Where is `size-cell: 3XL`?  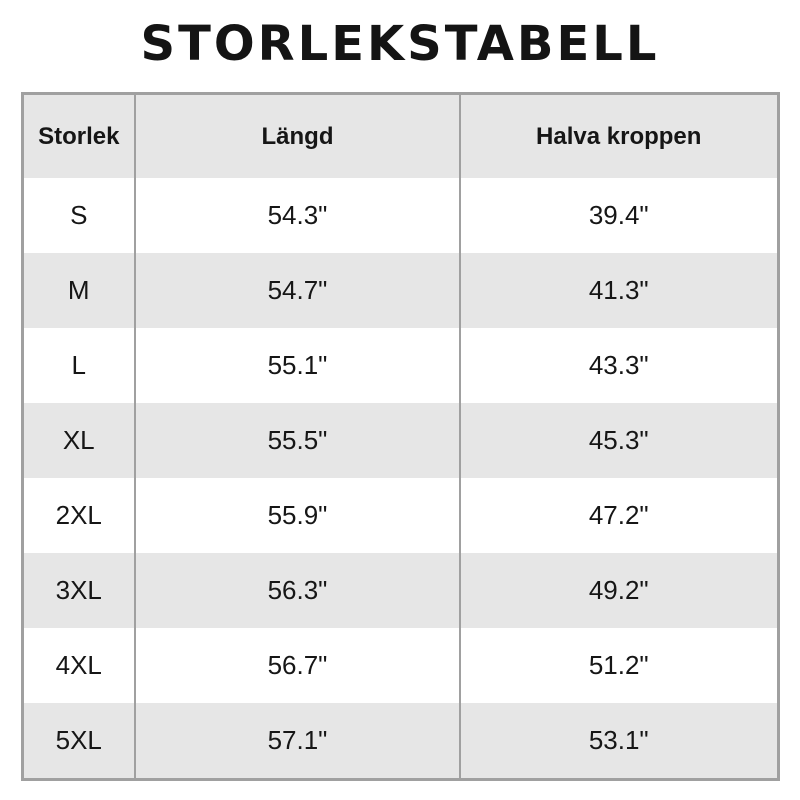 size-cell: 3XL is located at coordinates (78, 590).